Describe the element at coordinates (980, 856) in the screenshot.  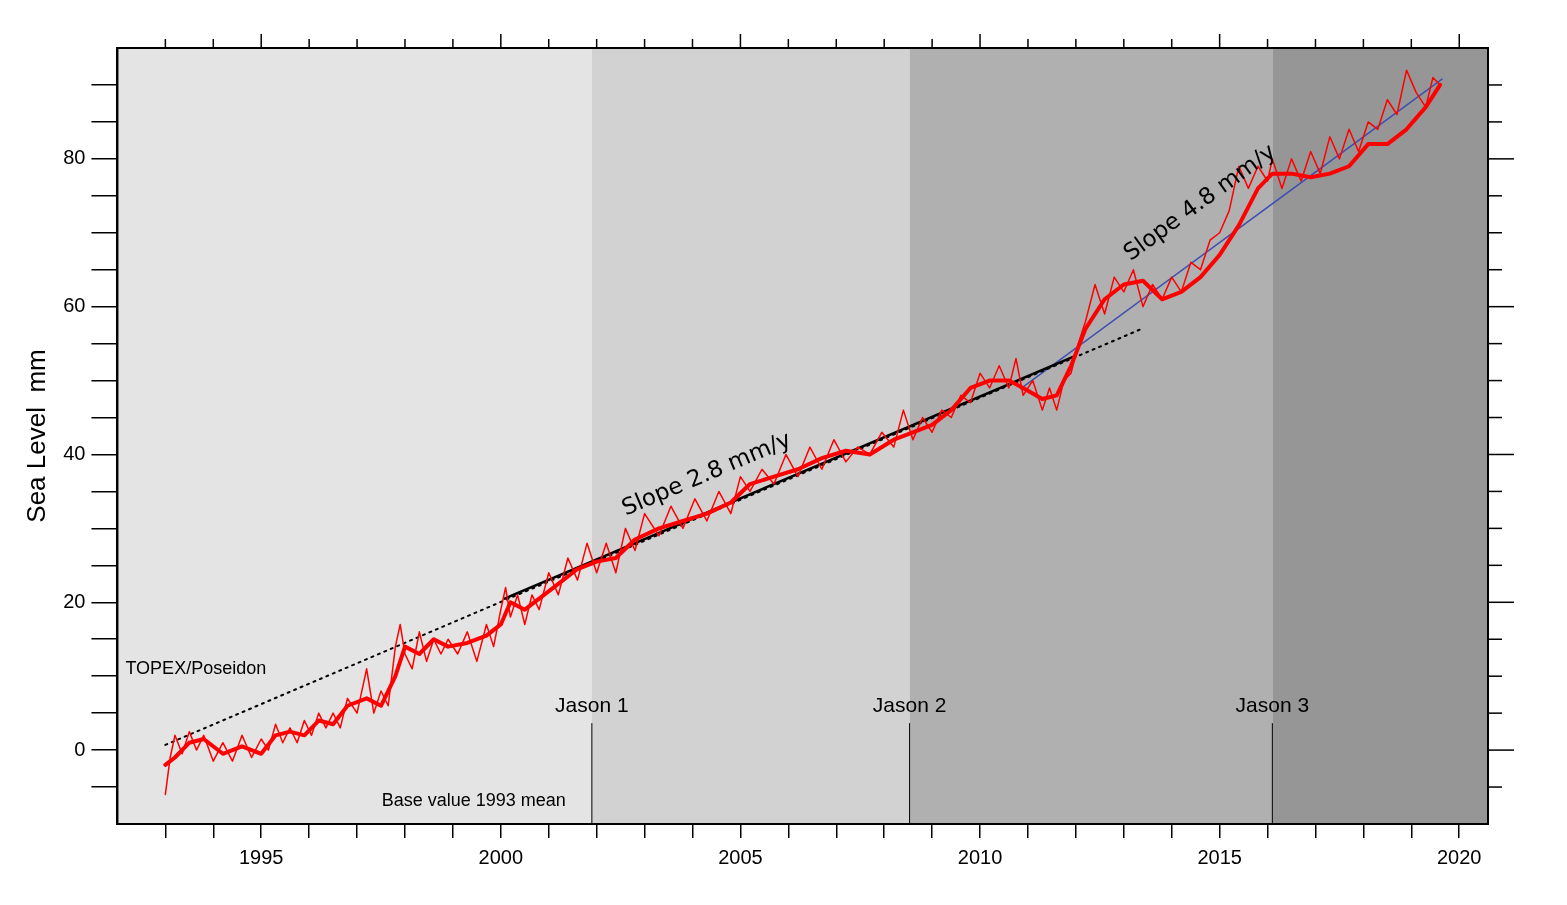
I see `x-tick-label: 2010` at that location.